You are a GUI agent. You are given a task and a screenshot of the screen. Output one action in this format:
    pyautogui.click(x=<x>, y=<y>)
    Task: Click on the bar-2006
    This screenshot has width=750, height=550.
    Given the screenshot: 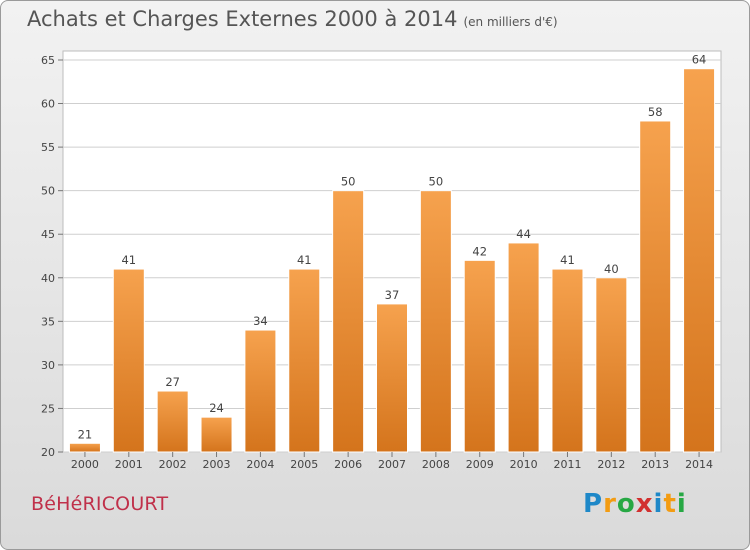 What is the action you would take?
    pyautogui.click(x=348, y=321)
    